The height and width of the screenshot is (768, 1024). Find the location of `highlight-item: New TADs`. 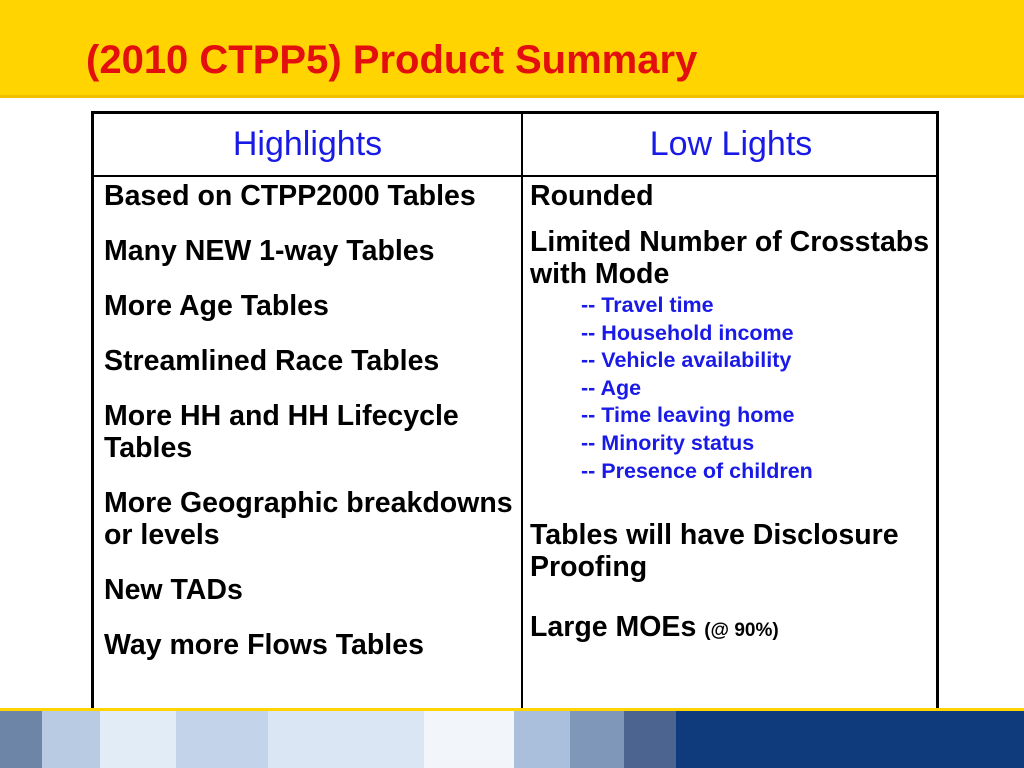

highlight-item: New TADs is located at coordinates (173, 590).